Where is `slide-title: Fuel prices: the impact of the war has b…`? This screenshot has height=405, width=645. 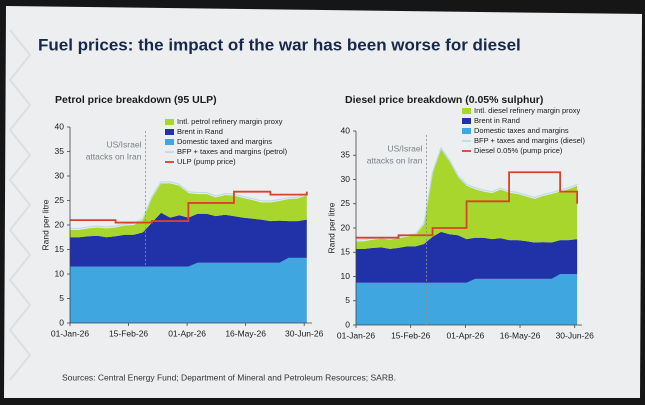 slide-title: Fuel prices: the impact of the war has b… is located at coordinates (279, 44).